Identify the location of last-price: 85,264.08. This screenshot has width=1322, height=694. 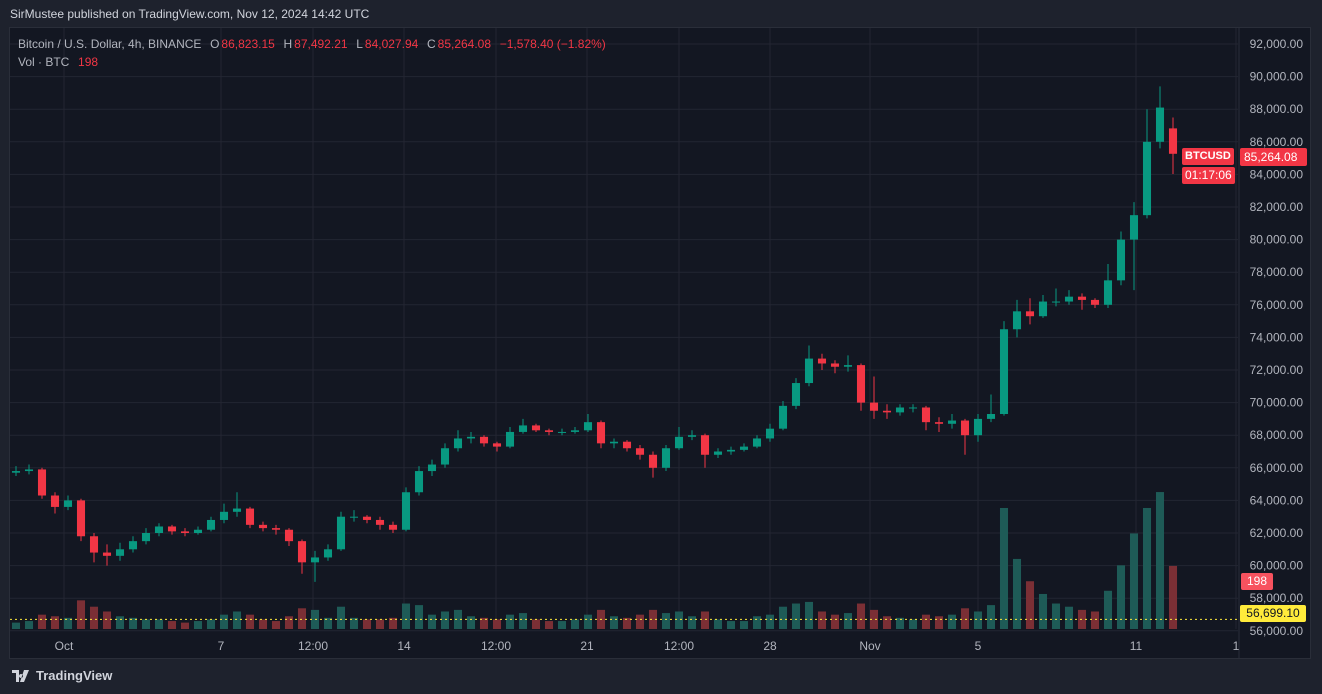
(1271, 157).